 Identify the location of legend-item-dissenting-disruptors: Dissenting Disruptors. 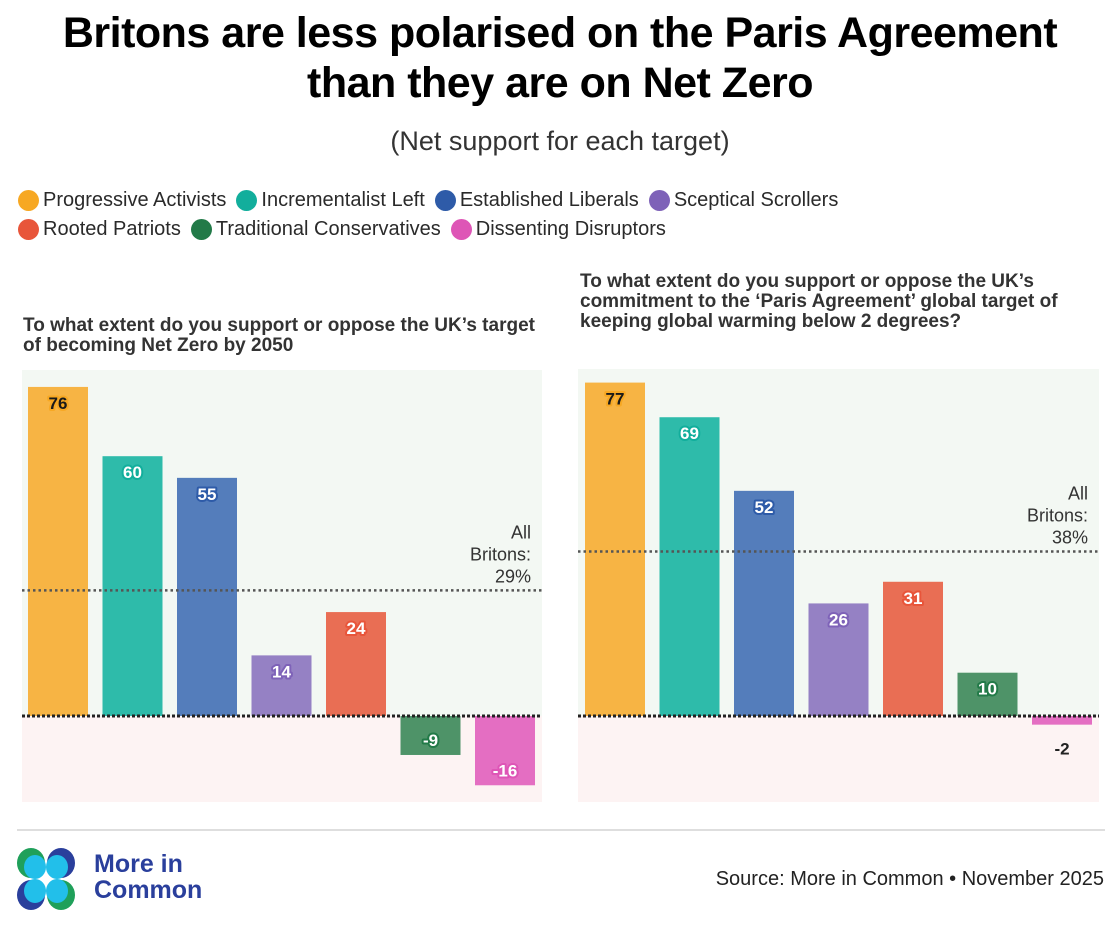
(558, 229).